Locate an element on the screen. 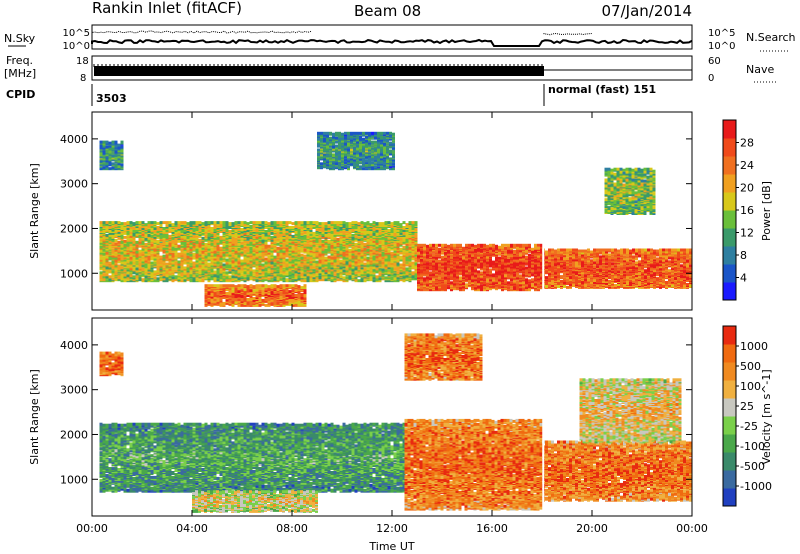  freq-unit: [MHz] is located at coordinates (20, 73).